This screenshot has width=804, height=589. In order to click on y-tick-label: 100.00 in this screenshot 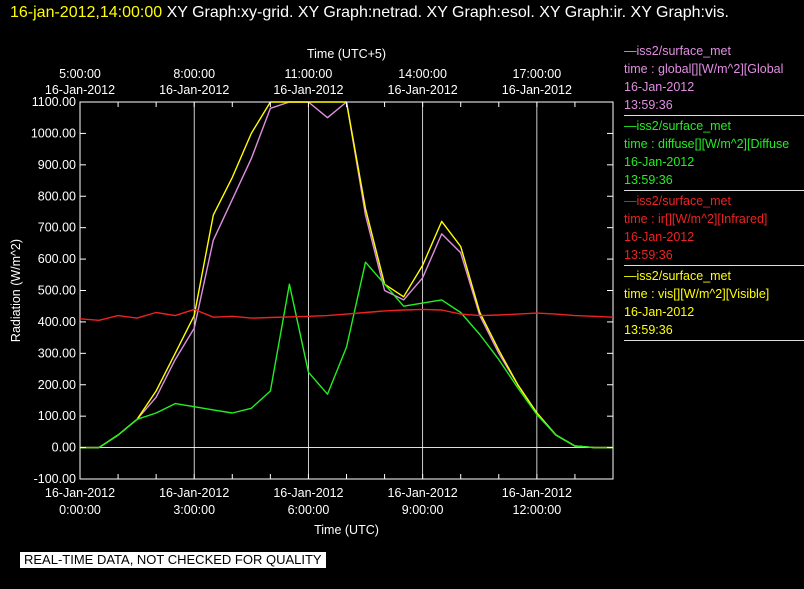, I will do `click(57, 416)`.